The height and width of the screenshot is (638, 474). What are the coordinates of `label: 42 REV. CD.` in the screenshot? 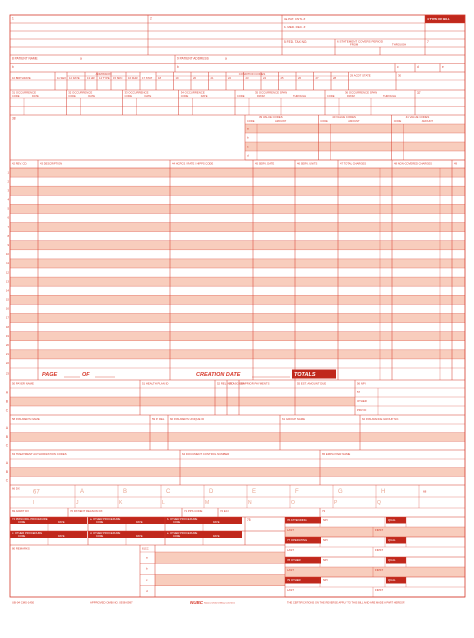 It's located at (19, 164).